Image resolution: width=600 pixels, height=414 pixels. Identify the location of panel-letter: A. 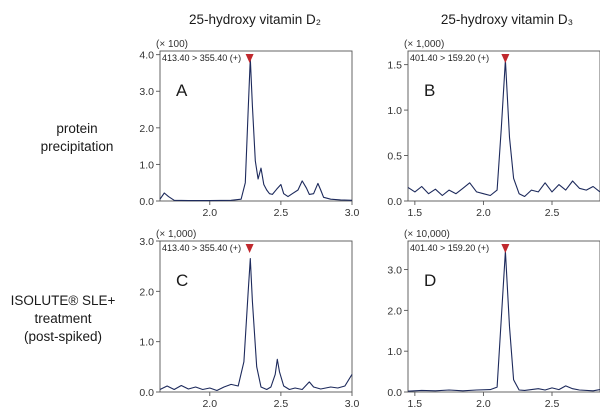
(182, 90).